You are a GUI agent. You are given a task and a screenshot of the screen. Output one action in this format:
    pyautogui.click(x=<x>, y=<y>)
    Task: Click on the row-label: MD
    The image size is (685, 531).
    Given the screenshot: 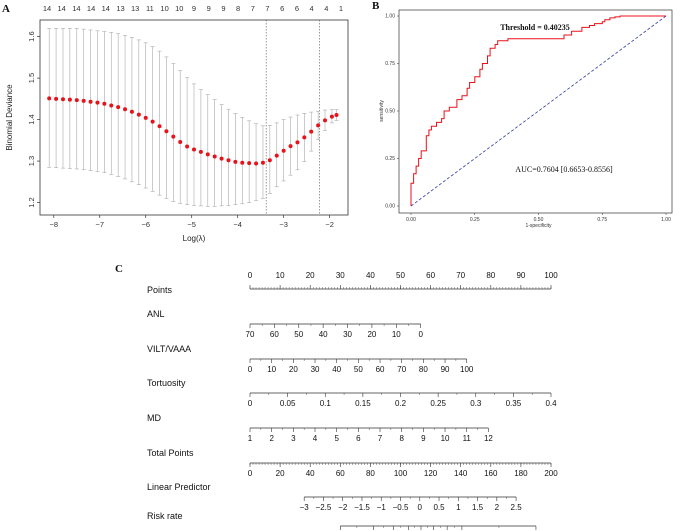 What is the action you would take?
    pyautogui.click(x=154, y=418)
    